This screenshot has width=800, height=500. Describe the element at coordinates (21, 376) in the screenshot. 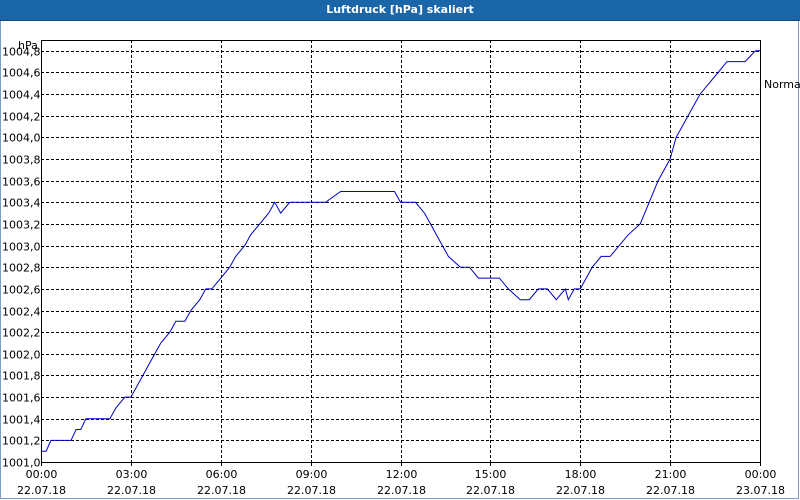

I see `y-tick-label: 1001,8` at that location.